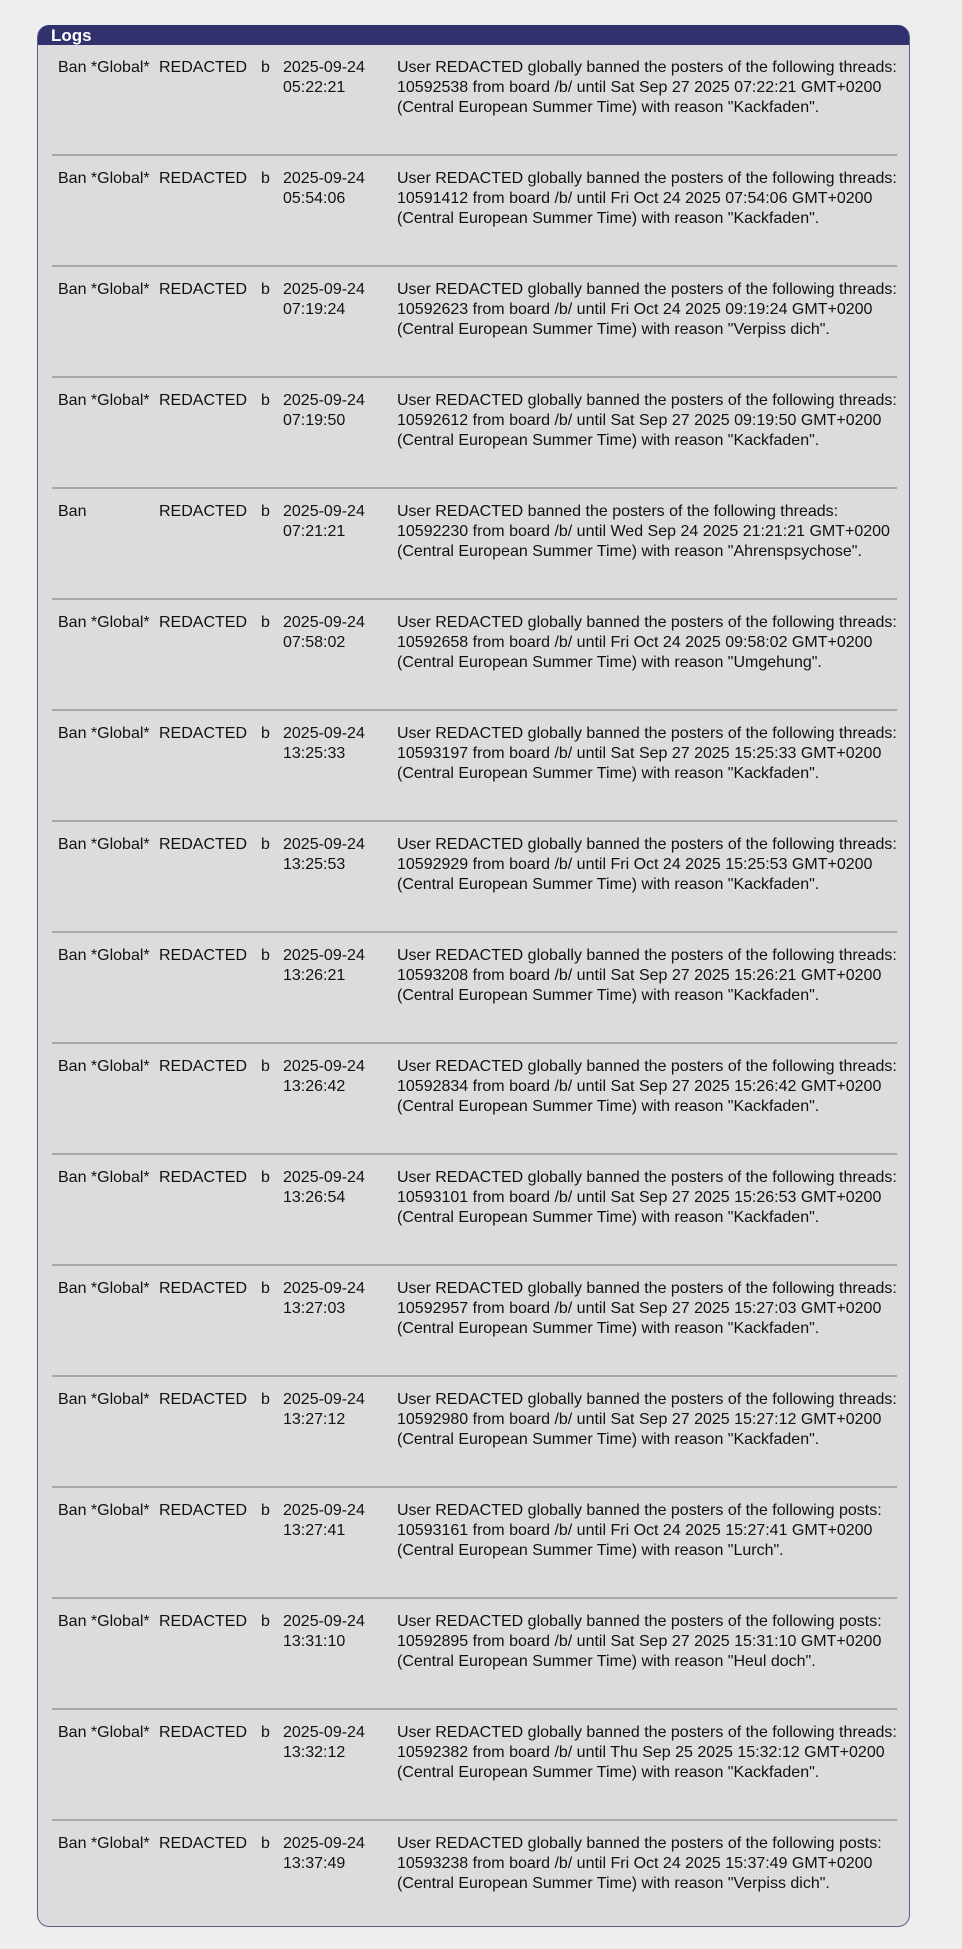 The height and width of the screenshot is (1949, 962). Describe the element at coordinates (314, 1419) in the screenshot. I see `log-time: 13:27:12` at that location.